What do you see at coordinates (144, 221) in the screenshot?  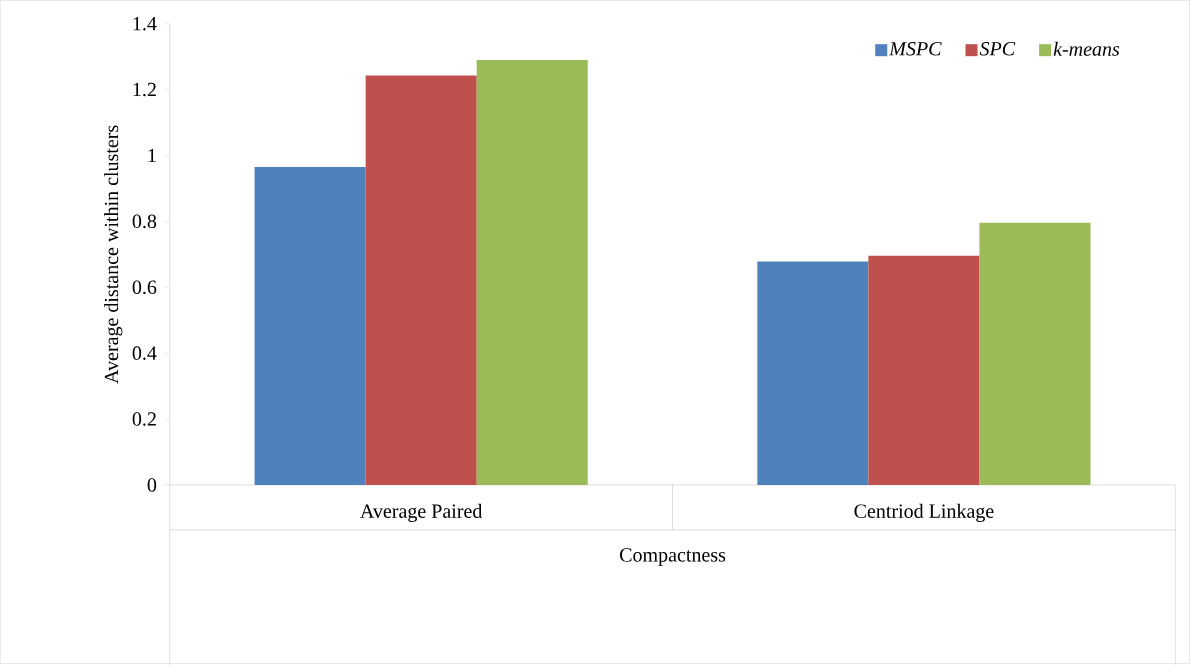 I see `y-tick-label: 0.8` at bounding box center [144, 221].